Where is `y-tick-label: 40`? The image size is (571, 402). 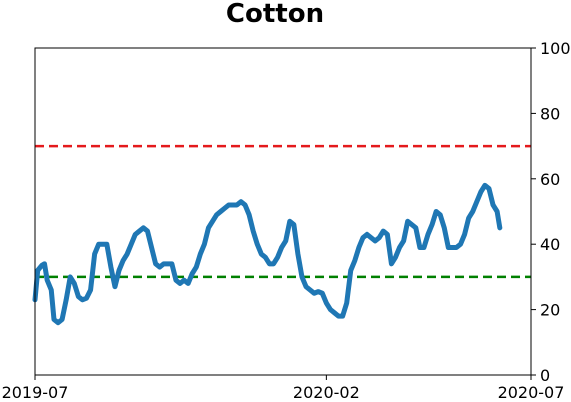 y-tick-label: 40 is located at coordinates (550, 244).